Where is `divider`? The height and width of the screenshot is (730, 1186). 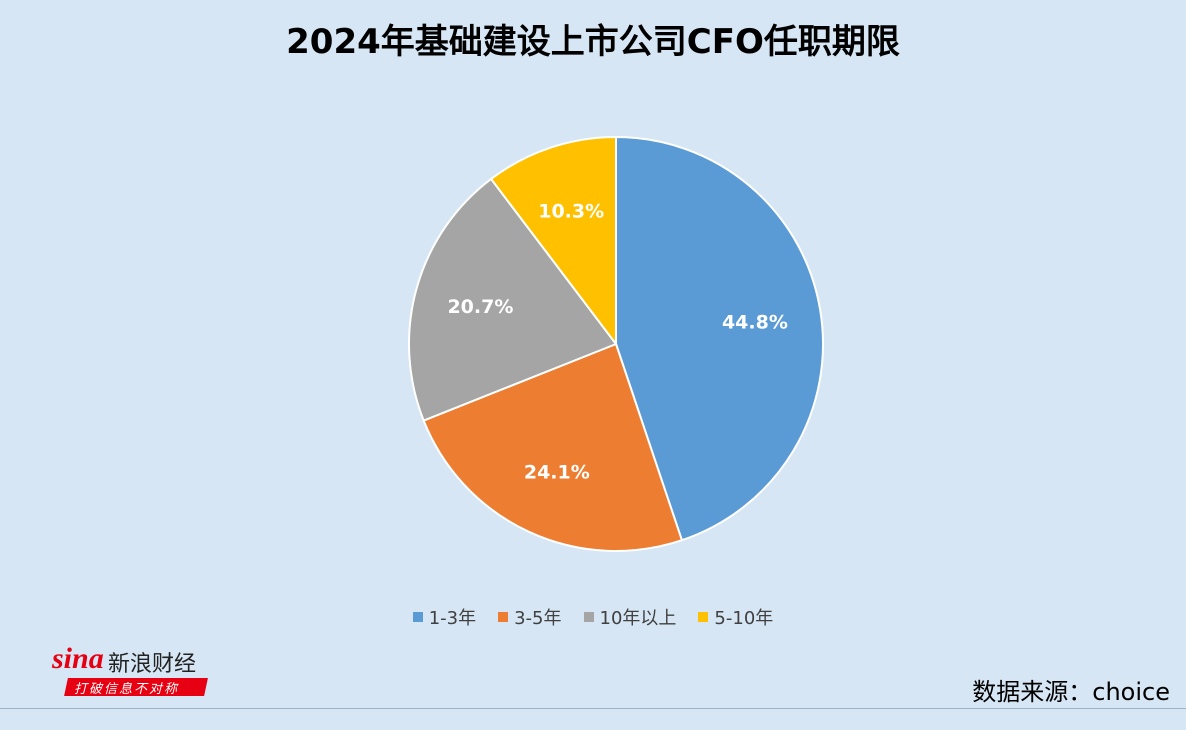 divider is located at coordinates (593, 708).